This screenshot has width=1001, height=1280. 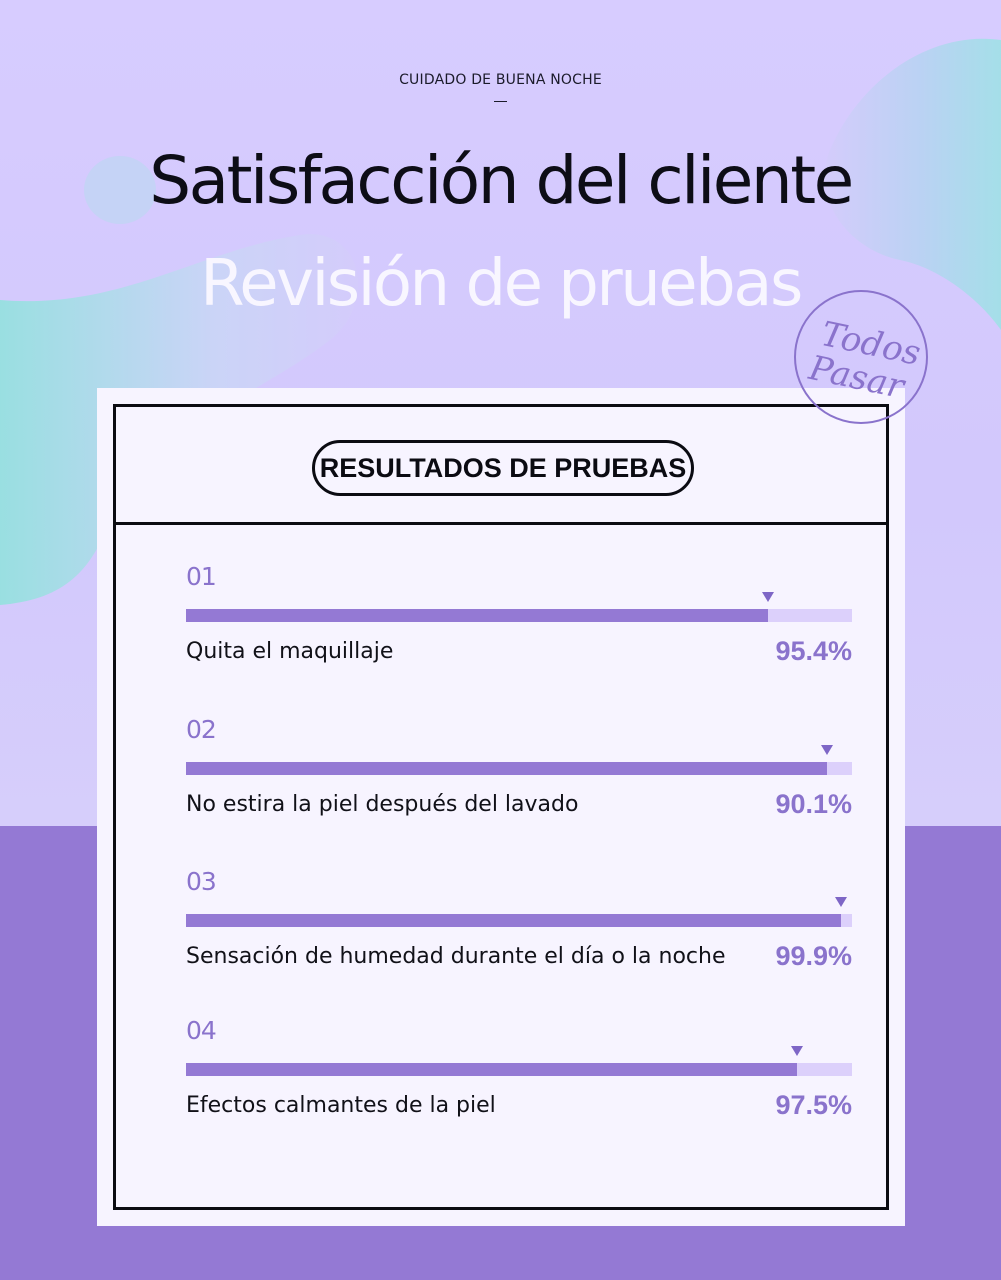 I want to click on results-header: RESULTADOS DE PRUEBAS, so click(x=501, y=466).